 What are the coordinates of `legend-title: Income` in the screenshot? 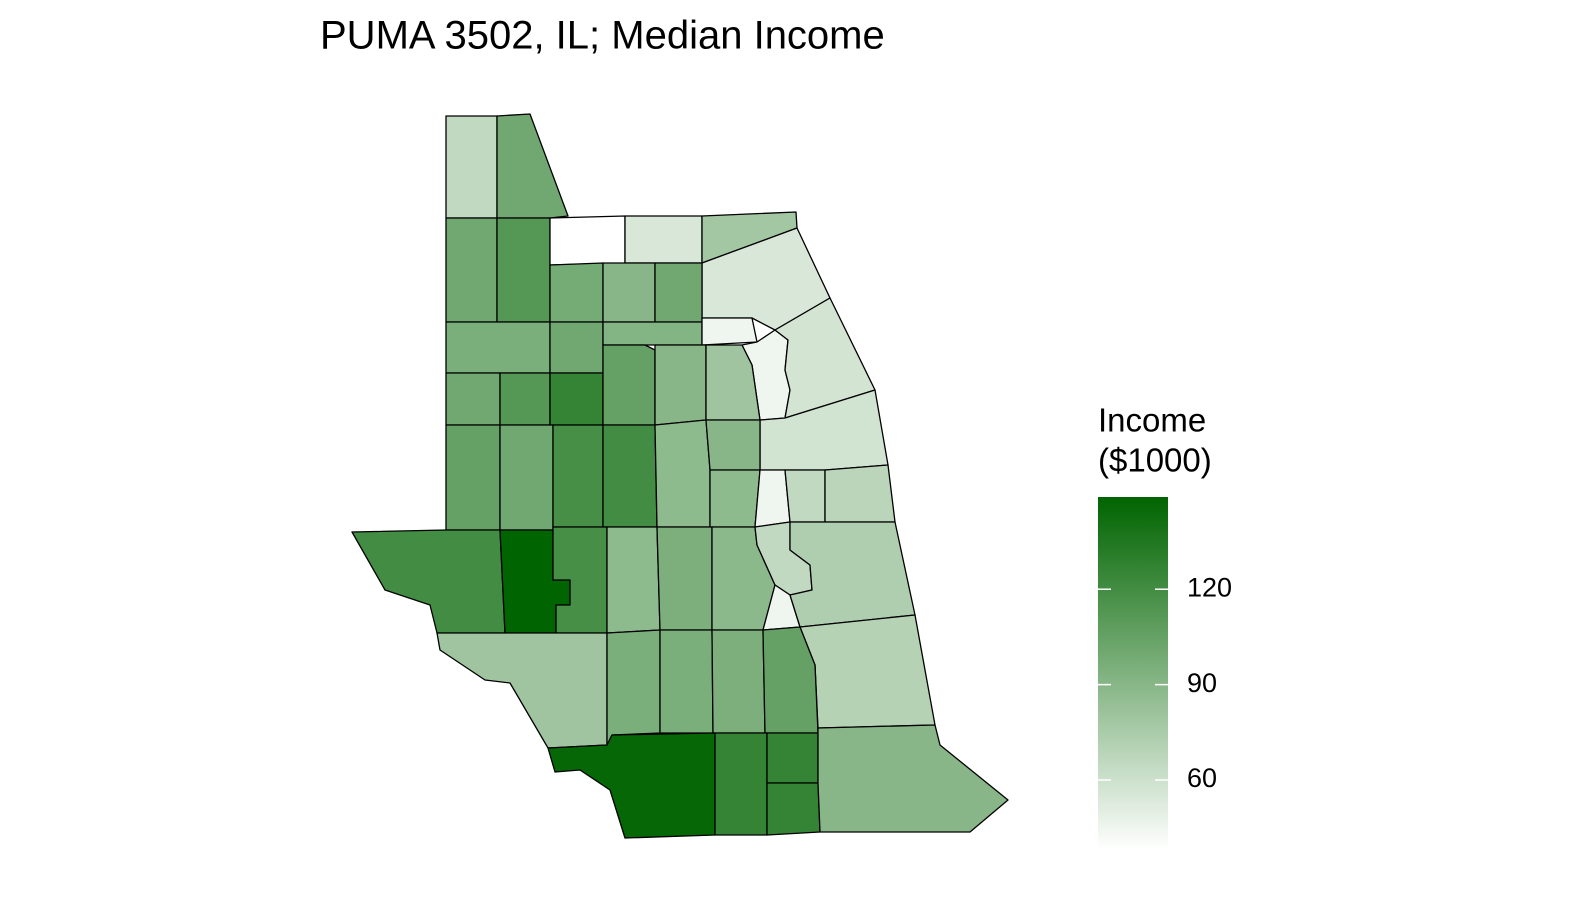 It's located at (1152, 420).